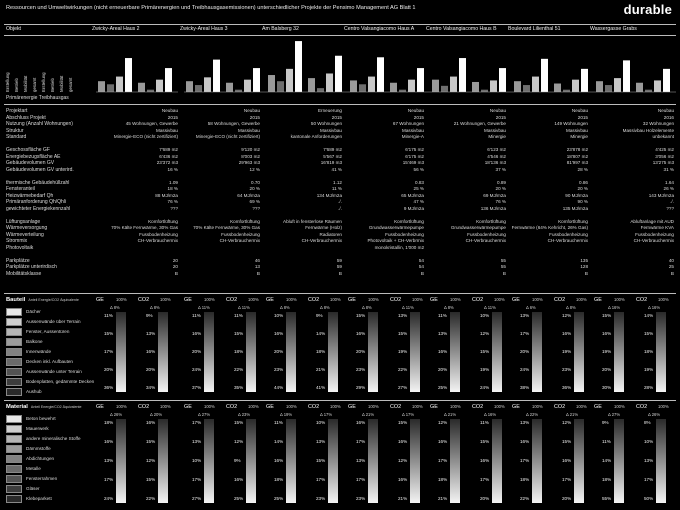 The height and width of the screenshot is (510, 680). Describe the element at coordinates (325, 307) in the screenshot. I see `bauteil-delta-label: Δ 8%` at that location.